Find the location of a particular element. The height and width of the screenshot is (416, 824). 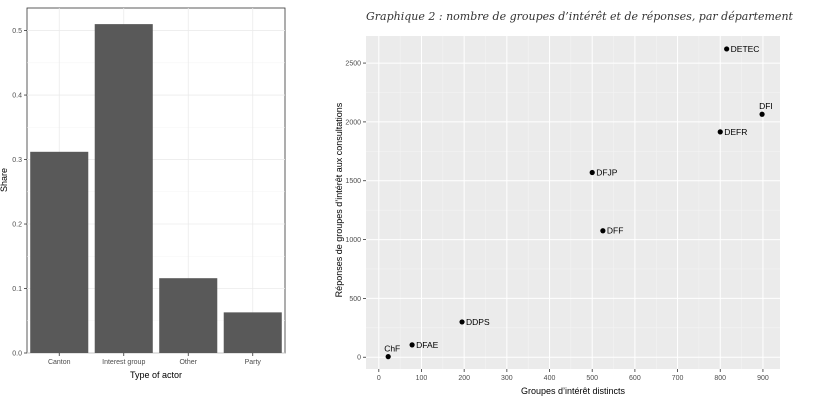

scatter-x-tick-label: 400 is located at coordinates (550, 378).